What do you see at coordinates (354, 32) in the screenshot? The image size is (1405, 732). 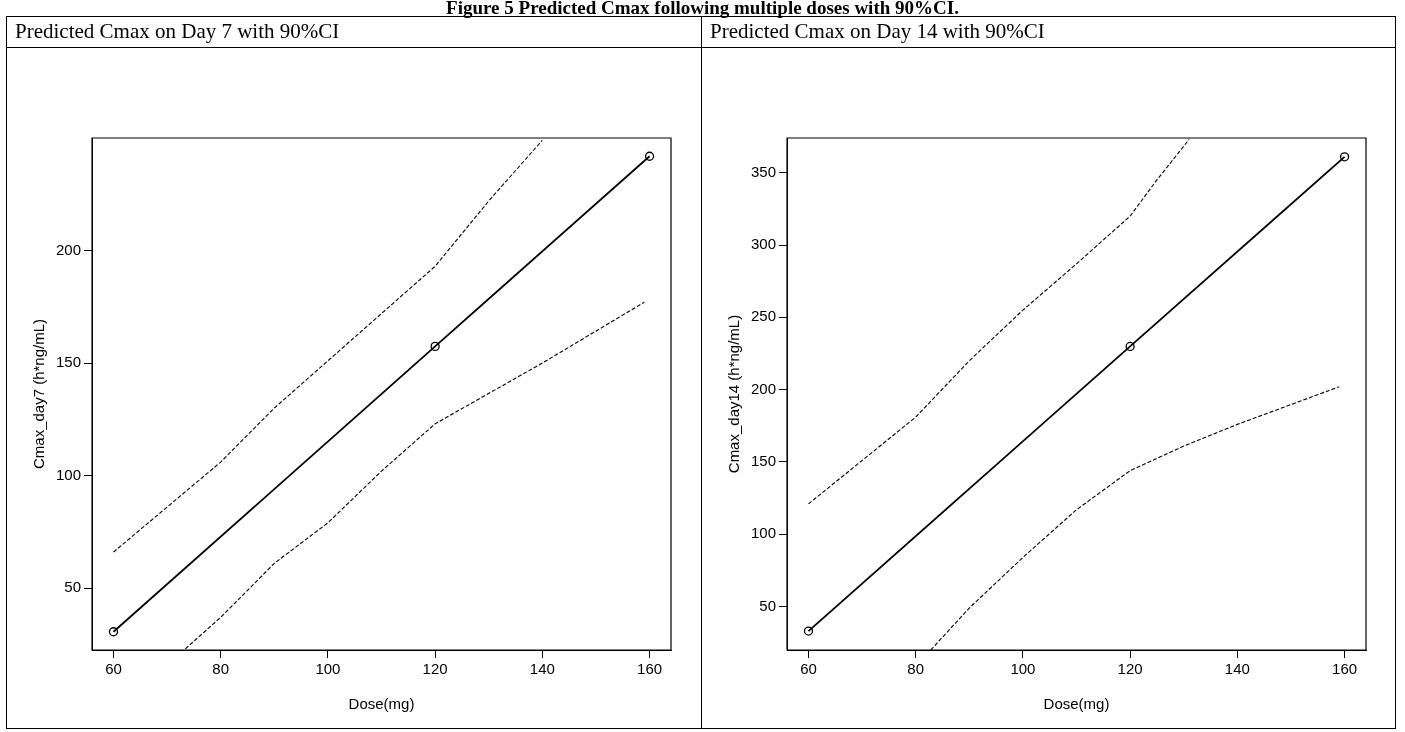 I see `chart-title: Predicted Cmax on Day 7 with 90%CI` at bounding box center [354, 32].